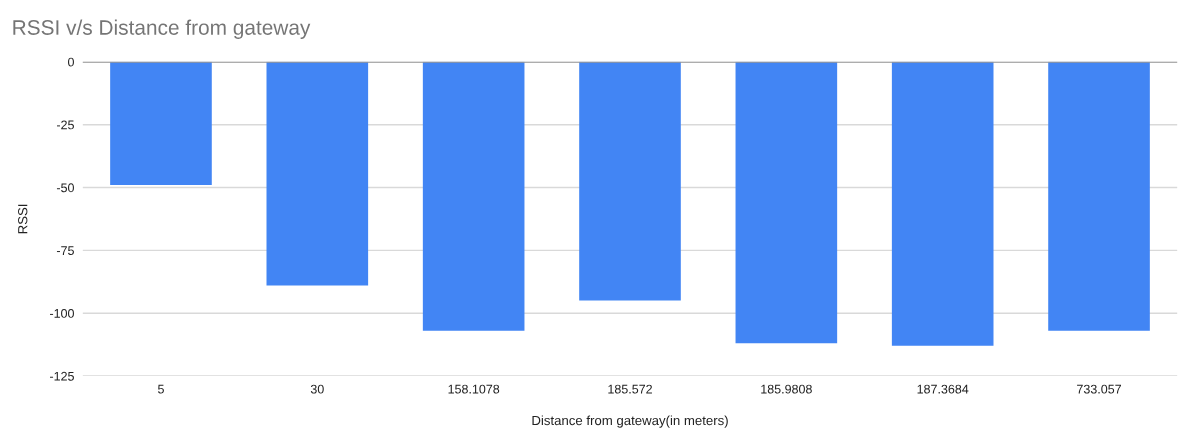 The height and width of the screenshot is (445, 1200). I want to click on y-axis-title: RSSI, so click(23, 219).